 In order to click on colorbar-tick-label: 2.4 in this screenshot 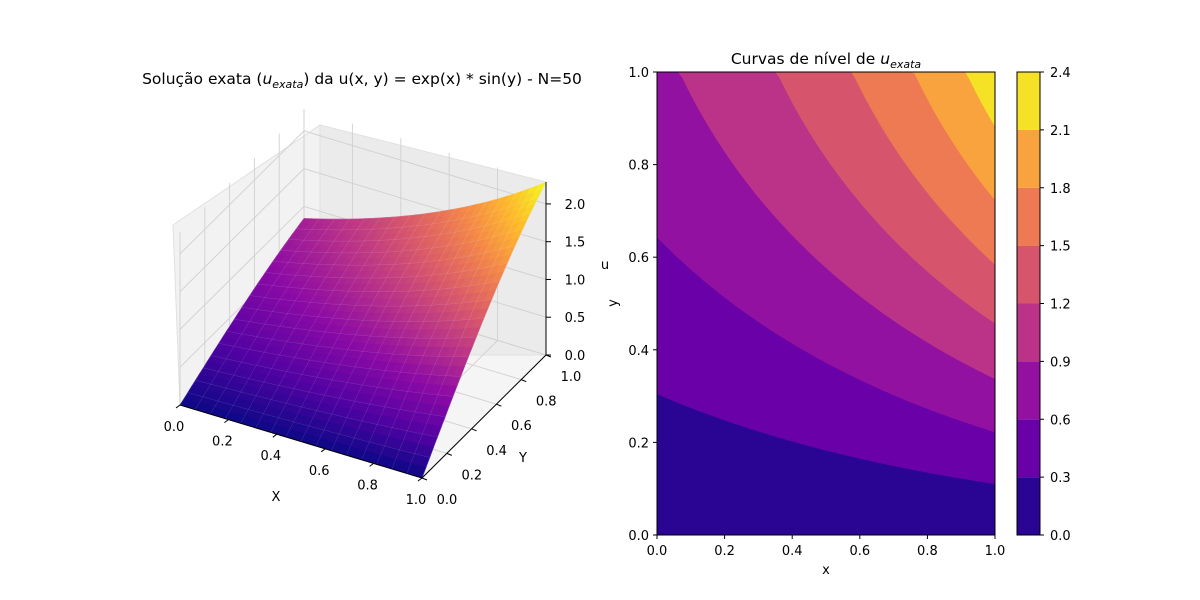, I will do `click(1060, 73)`.